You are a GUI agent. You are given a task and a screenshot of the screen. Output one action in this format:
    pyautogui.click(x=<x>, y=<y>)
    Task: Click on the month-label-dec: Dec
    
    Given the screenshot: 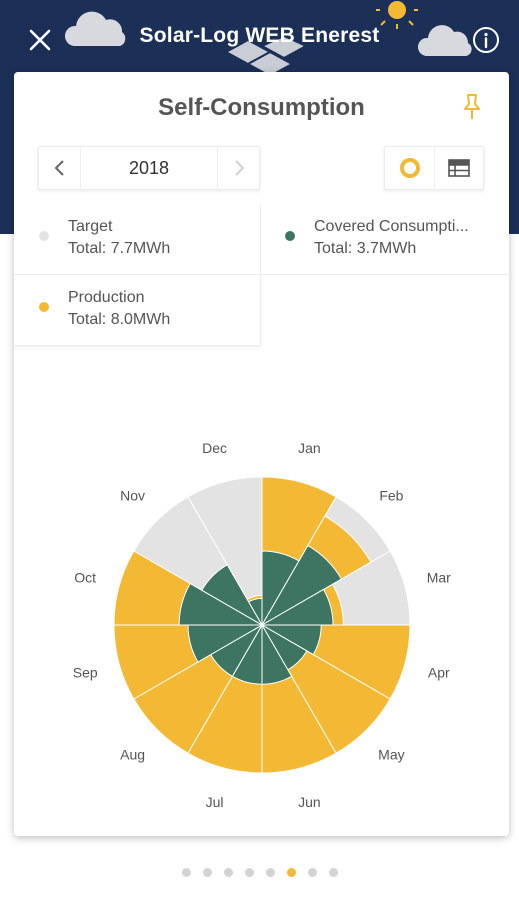 What is the action you would take?
    pyautogui.click(x=214, y=448)
    